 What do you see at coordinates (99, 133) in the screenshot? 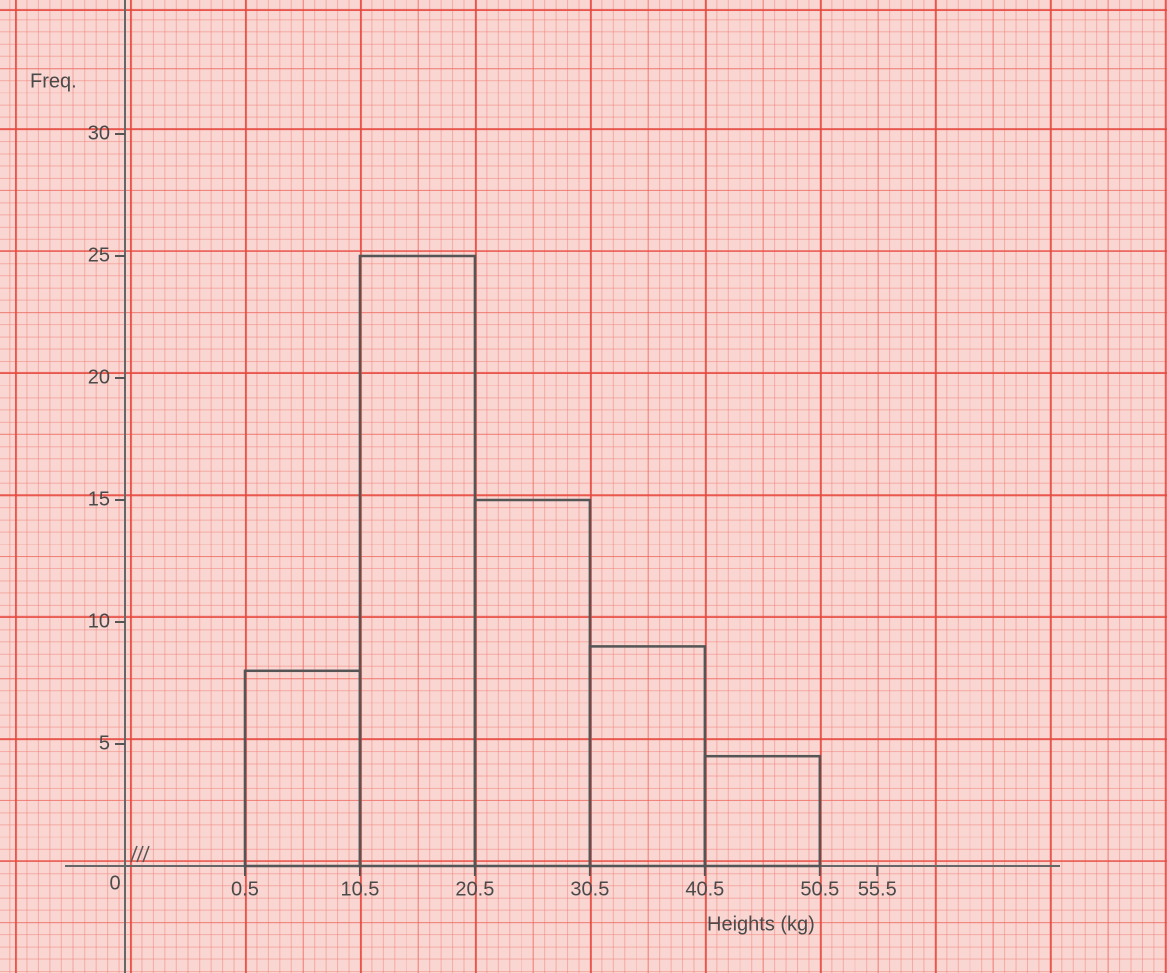
I see `y-tick-label: 30` at bounding box center [99, 133].